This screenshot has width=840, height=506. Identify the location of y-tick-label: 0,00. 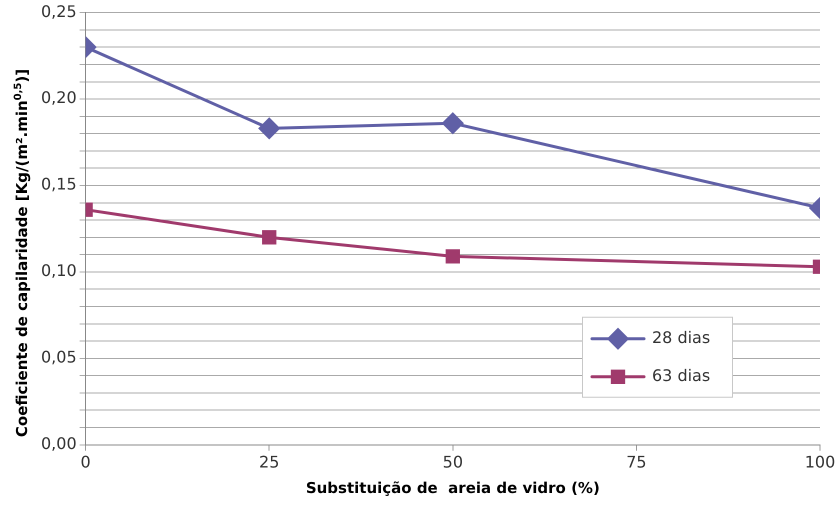
(59, 443).